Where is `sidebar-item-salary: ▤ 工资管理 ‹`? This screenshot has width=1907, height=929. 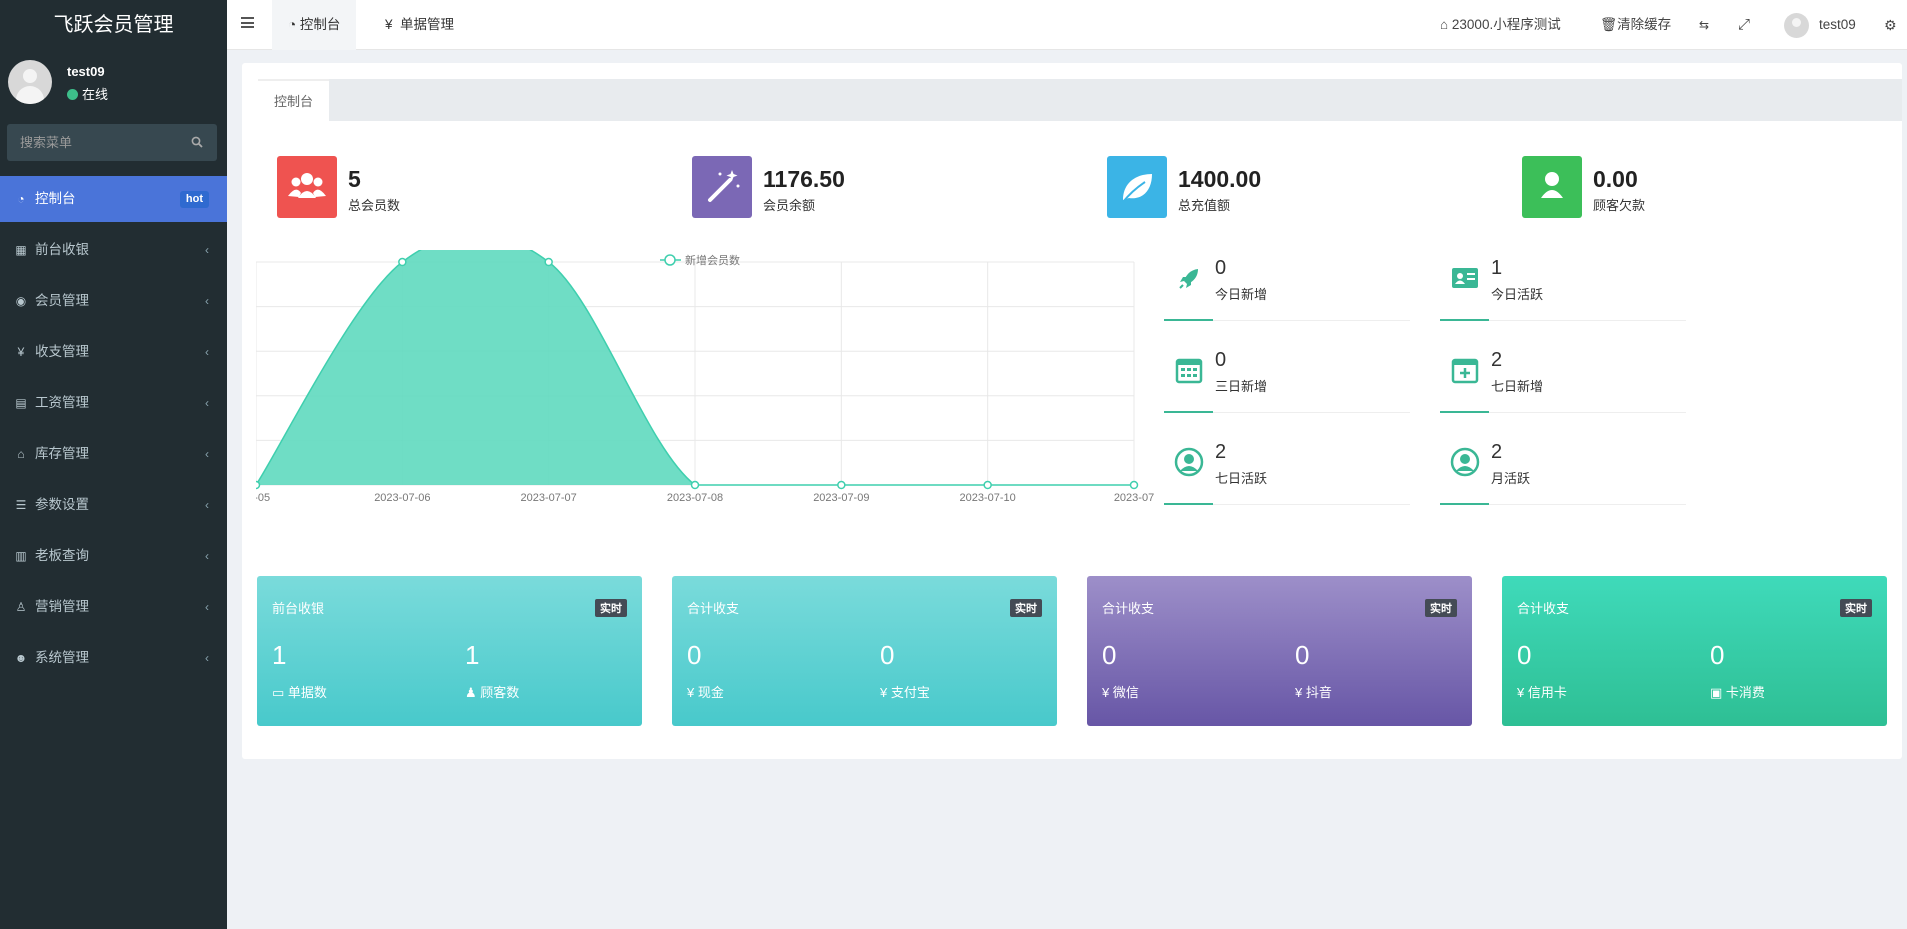 sidebar-item-salary: ▤ 工资管理 ‹ is located at coordinates (113, 405).